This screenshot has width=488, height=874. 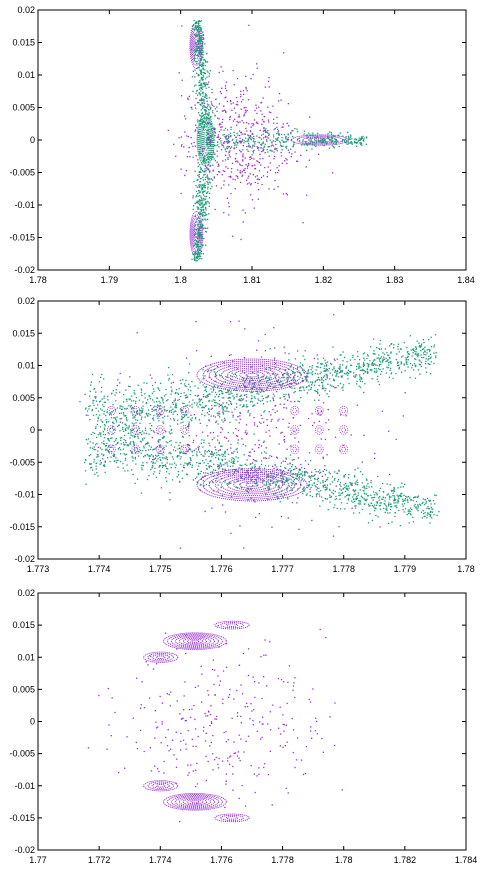 What do you see at coordinates (26, 10) in the screenshot?
I see `y-tick-label: 0.02` at bounding box center [26, 10].